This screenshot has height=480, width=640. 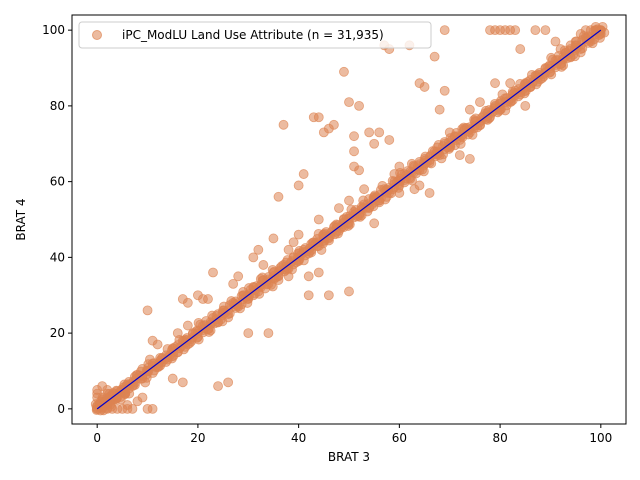 I want to click on x-axis-label: BRAT 3, so click(x=349, y=457).